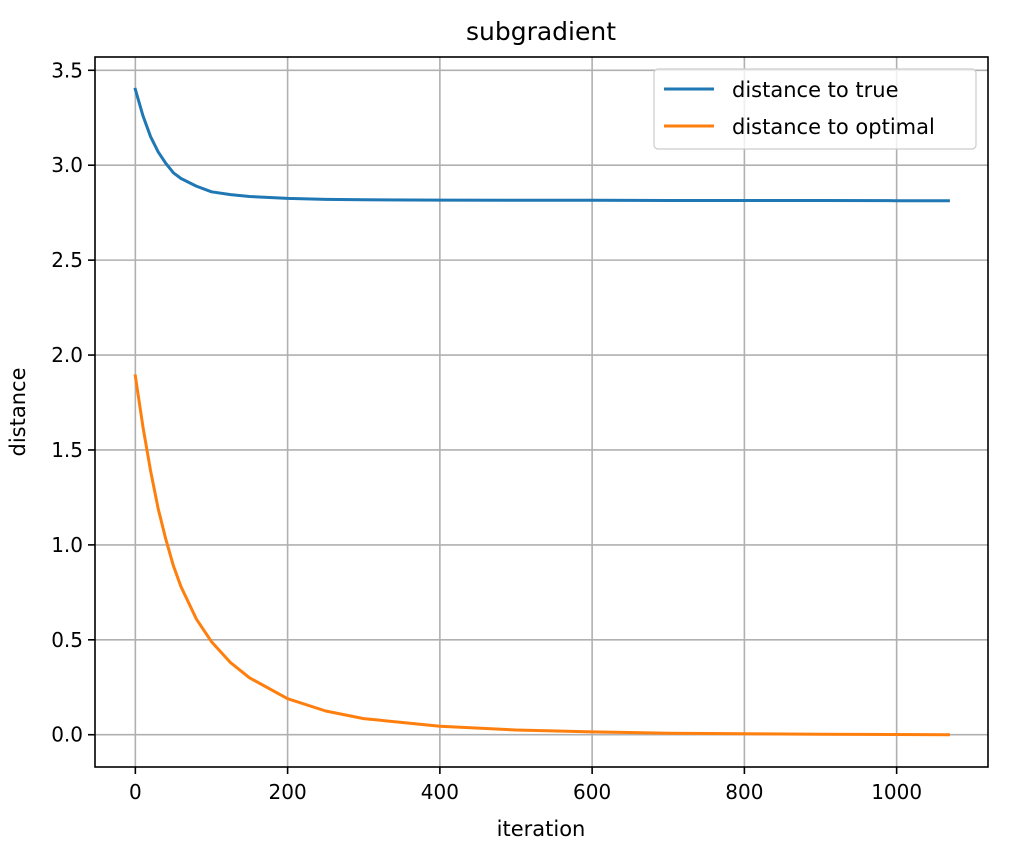 This screenshot has height=853, width=1030. I want to click on x-axis-label: iteration, so click(541, 829).